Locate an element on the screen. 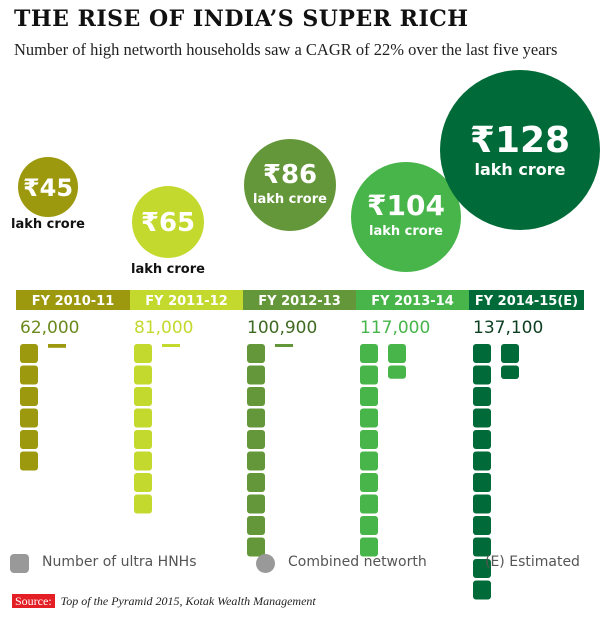  category-label: FY 2014-15(E) is located at coordinates (526, 301).